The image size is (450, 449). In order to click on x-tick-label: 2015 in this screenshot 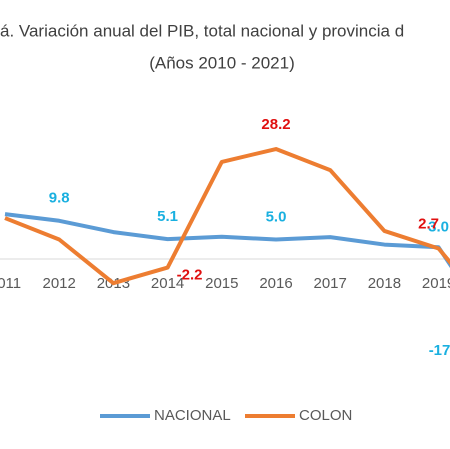, I will do `click(221, 283)`.